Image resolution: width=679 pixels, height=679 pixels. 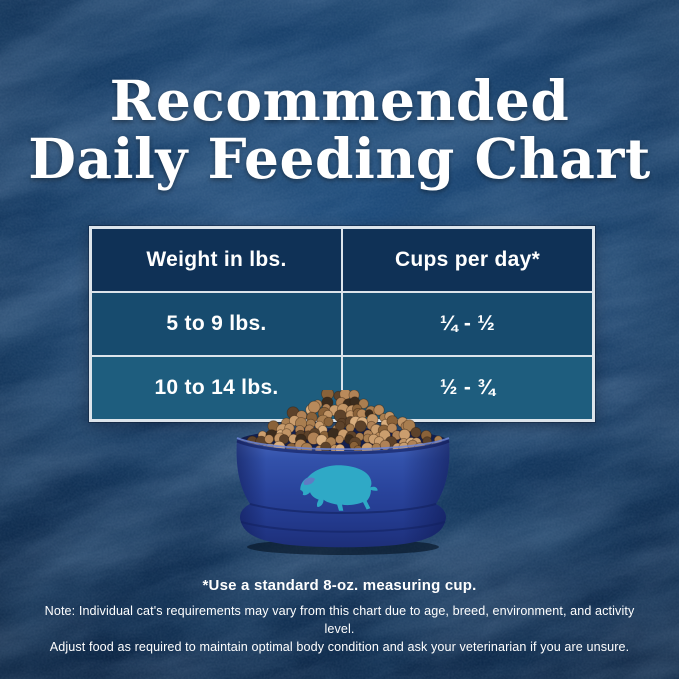 What do you see at coordinates (343, 508) in the screenshot?
I see `bowl-foot-ridge-top` at bounding box center [343, 508].